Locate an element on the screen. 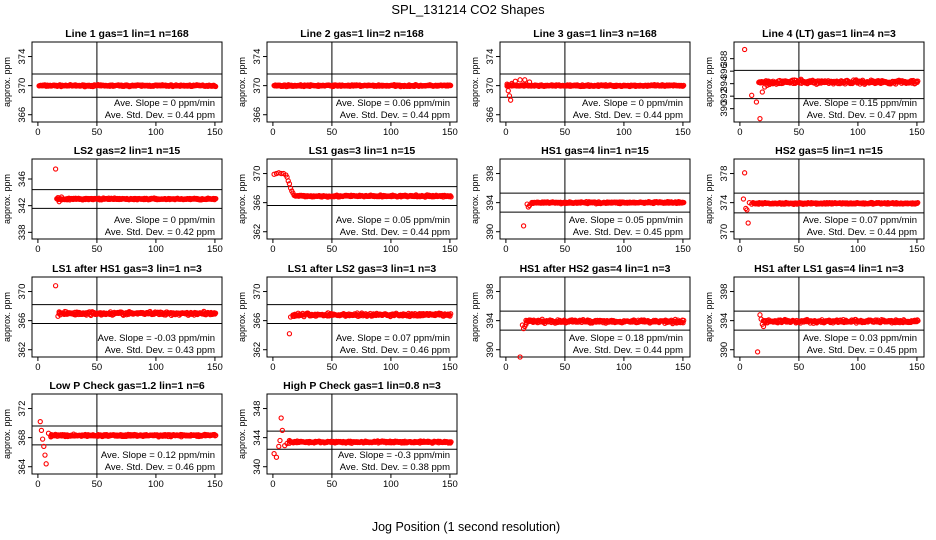 This screenshot has width=936, height=540. y-tick-label: 368 is located at coordinates (22, 438).